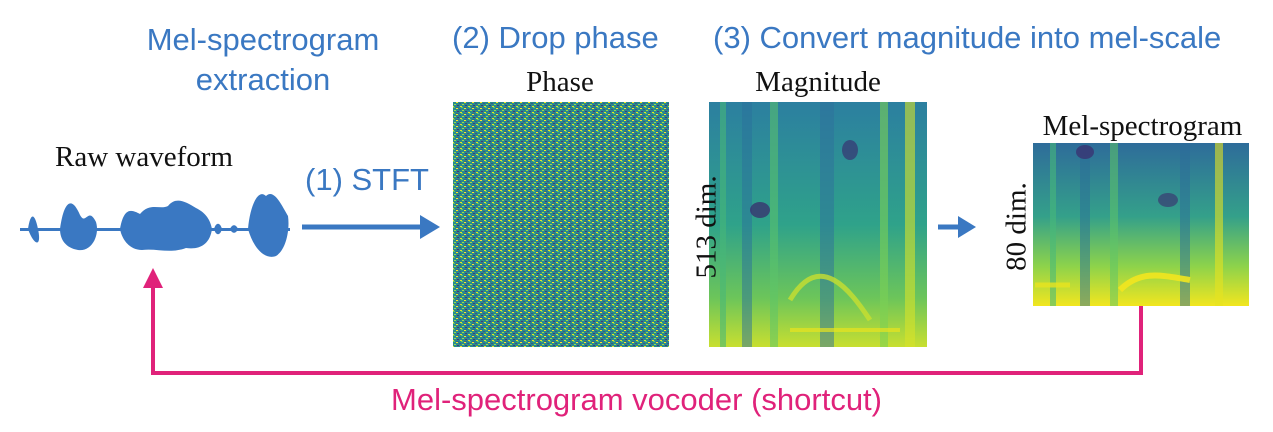 The width and height of the screenshot is (1273, 432). I want to click on phase-label: Phase, so click(560, 82).